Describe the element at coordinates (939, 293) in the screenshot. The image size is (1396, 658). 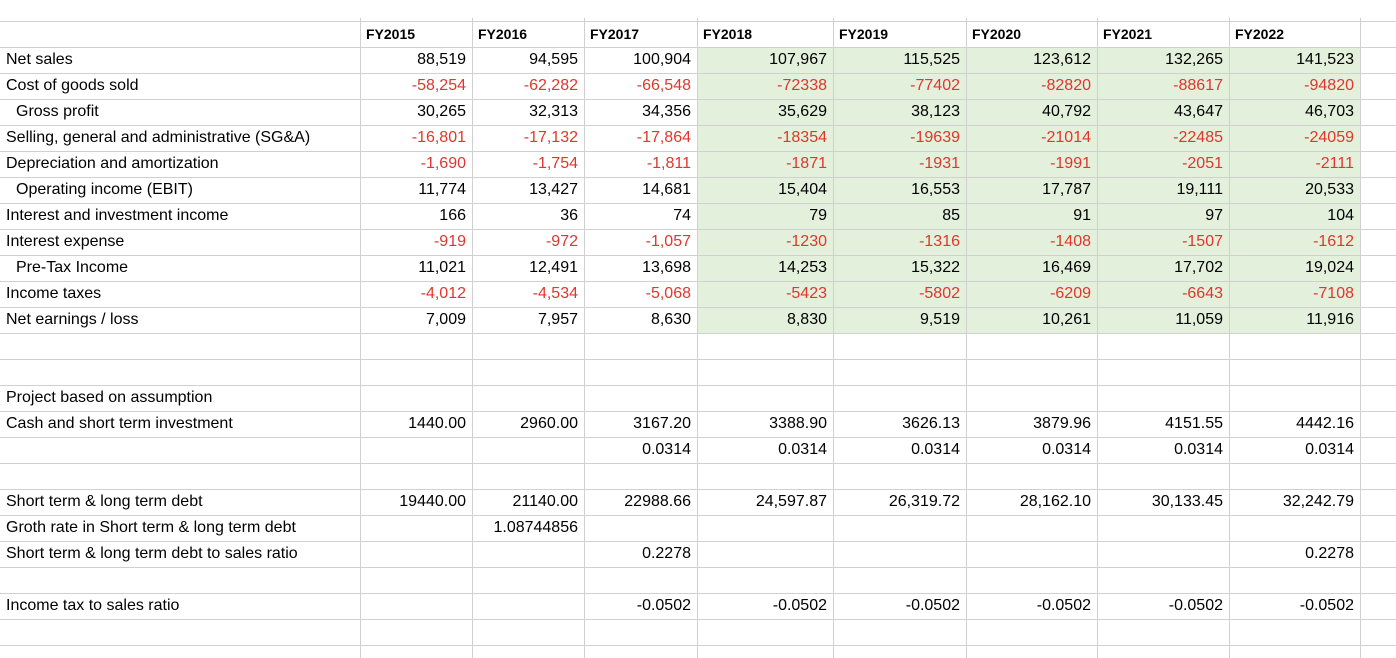
I see `data-cell: -5802` at that location.